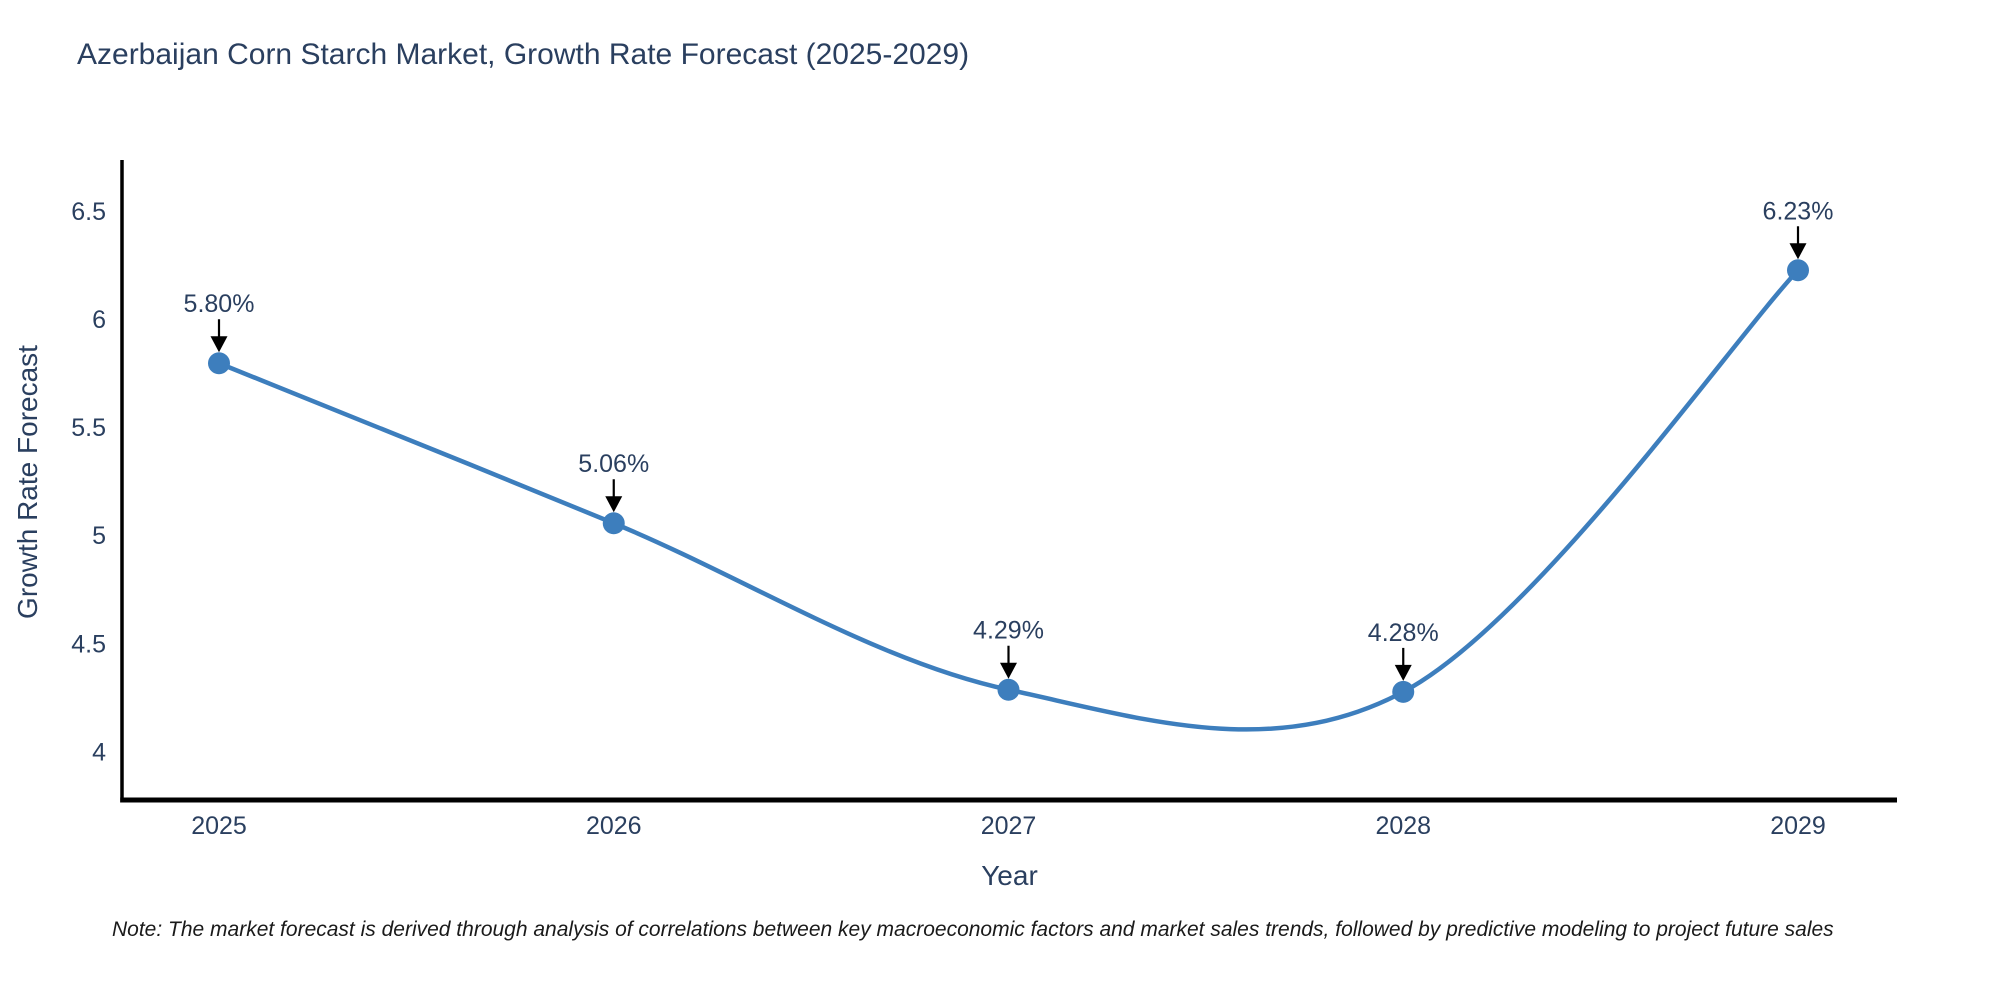  I want to click on y-tick-label: 6, so click(99, 320).